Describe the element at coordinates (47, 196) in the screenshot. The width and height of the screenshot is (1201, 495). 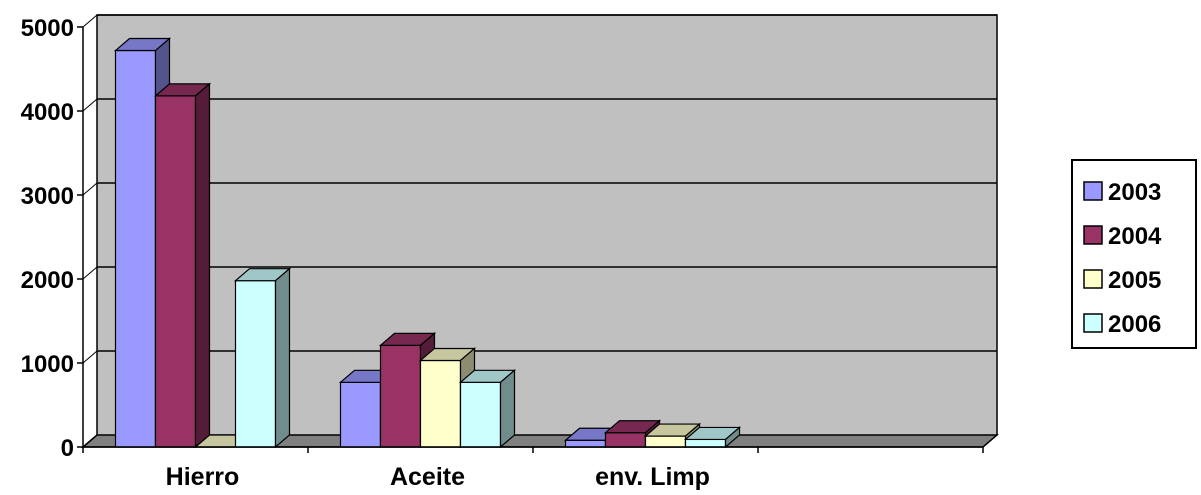
I see `y-tick-label: 3000` at that location.